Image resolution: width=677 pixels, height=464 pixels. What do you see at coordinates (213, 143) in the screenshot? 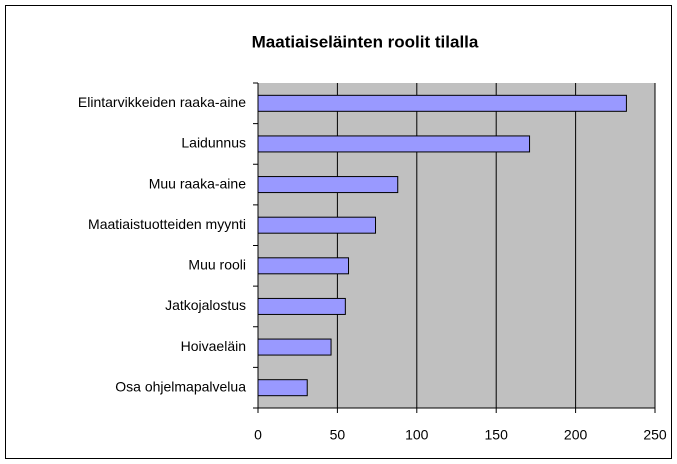
I see `y-tick-label: Laidunnus` at bounding box center [213, 143].